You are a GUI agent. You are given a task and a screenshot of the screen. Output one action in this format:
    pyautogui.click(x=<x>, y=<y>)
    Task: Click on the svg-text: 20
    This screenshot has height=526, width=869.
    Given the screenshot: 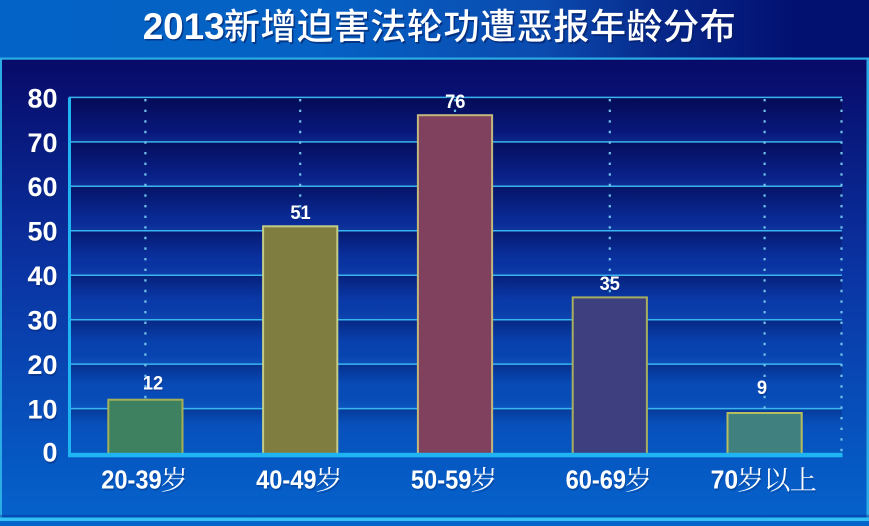 What is the action you would take?
    pyautogui.click(x=43, y=365)
    